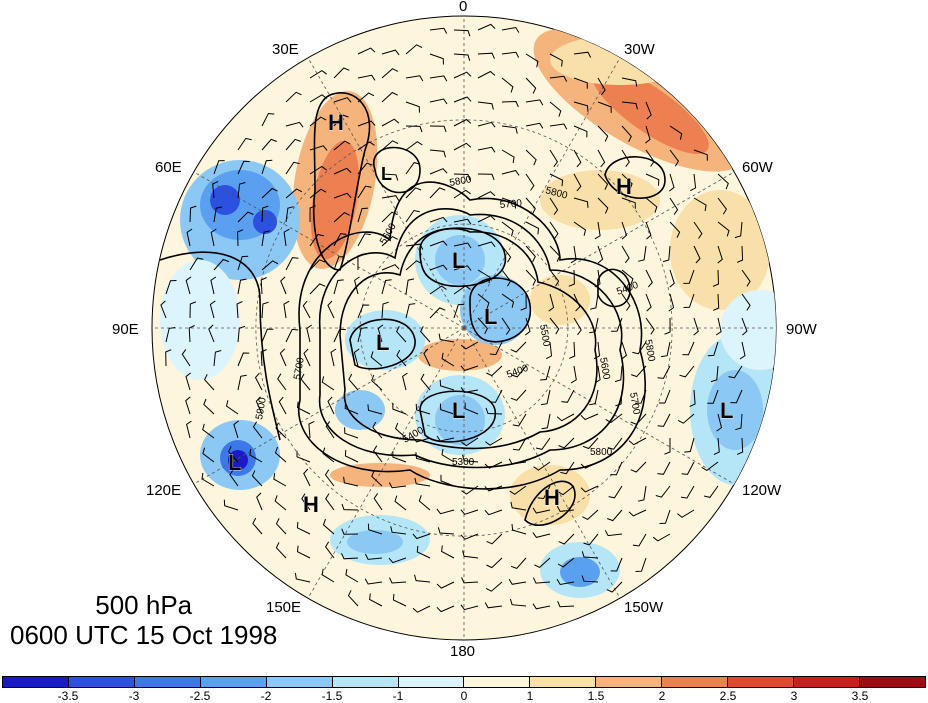 This screenshot has width=928, height=703. I want to click on contour-label: 5800, so click(601, 452).